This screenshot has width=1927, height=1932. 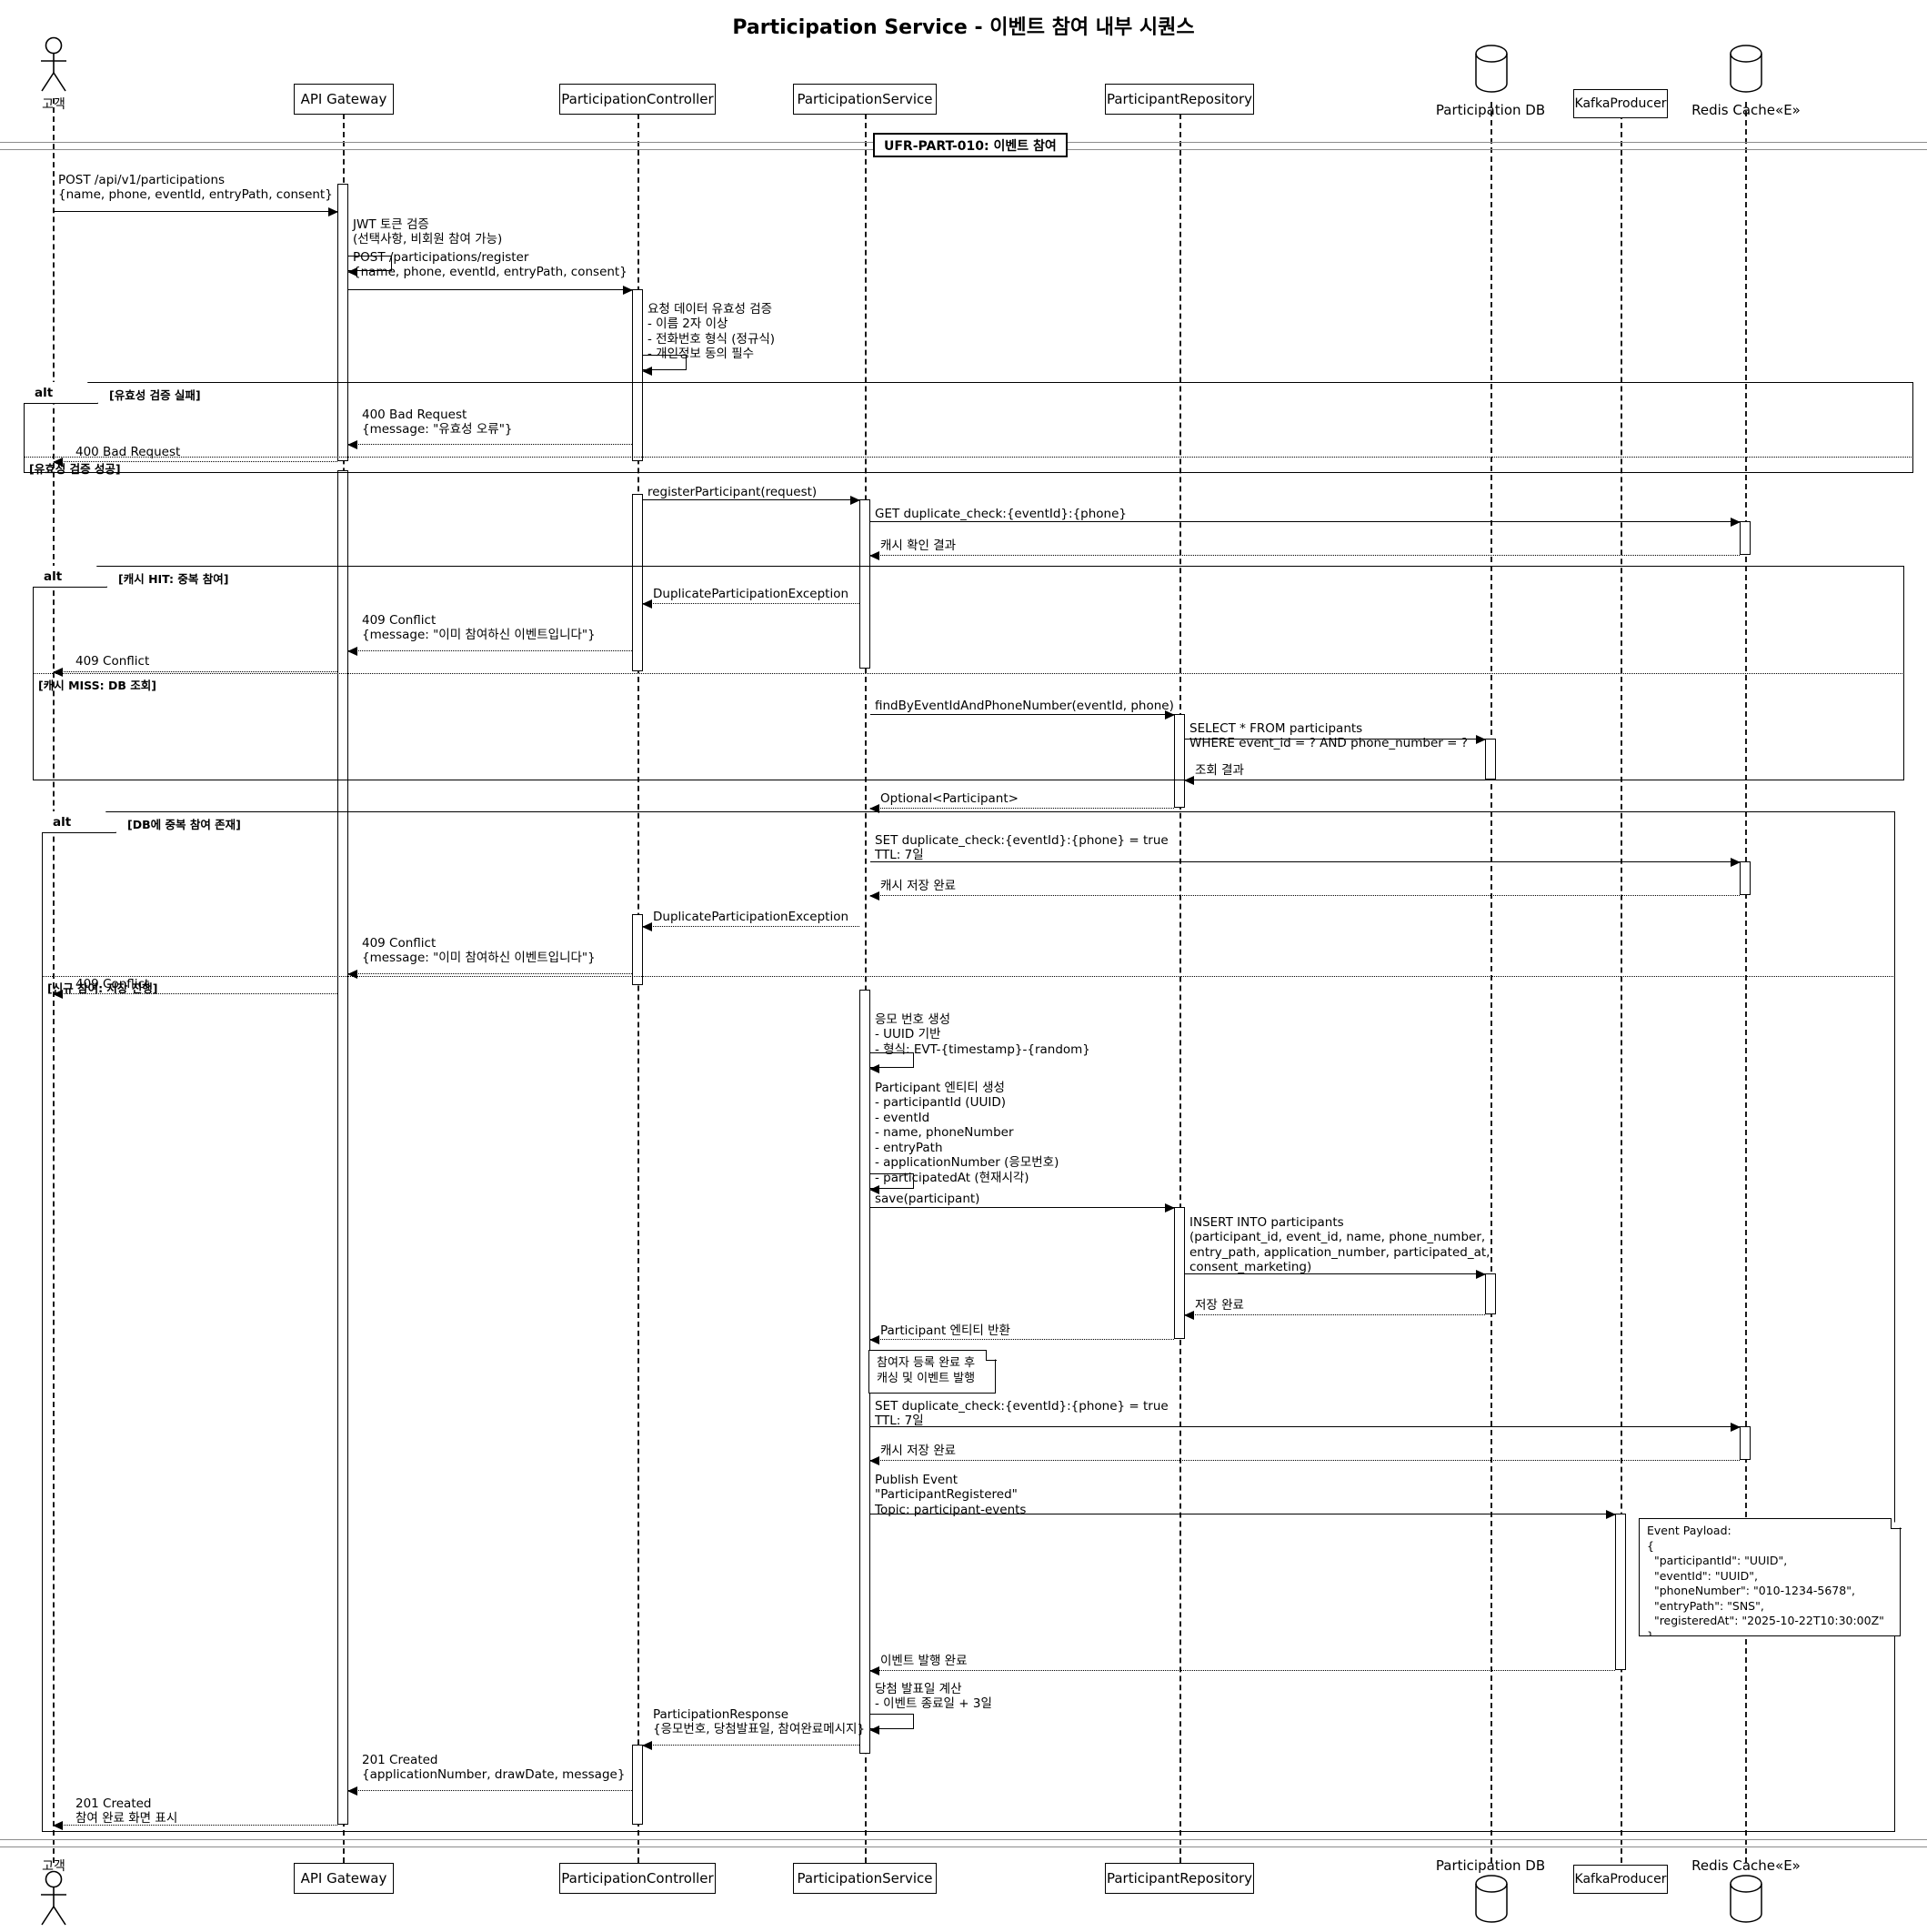 What do you see at coordinates (933, 1697) in the screenshot?
I see `message-label-m32: 당첨 발표일 계산 - 이벤트 종료일 + 3일` at bounding box center [933, 1697].